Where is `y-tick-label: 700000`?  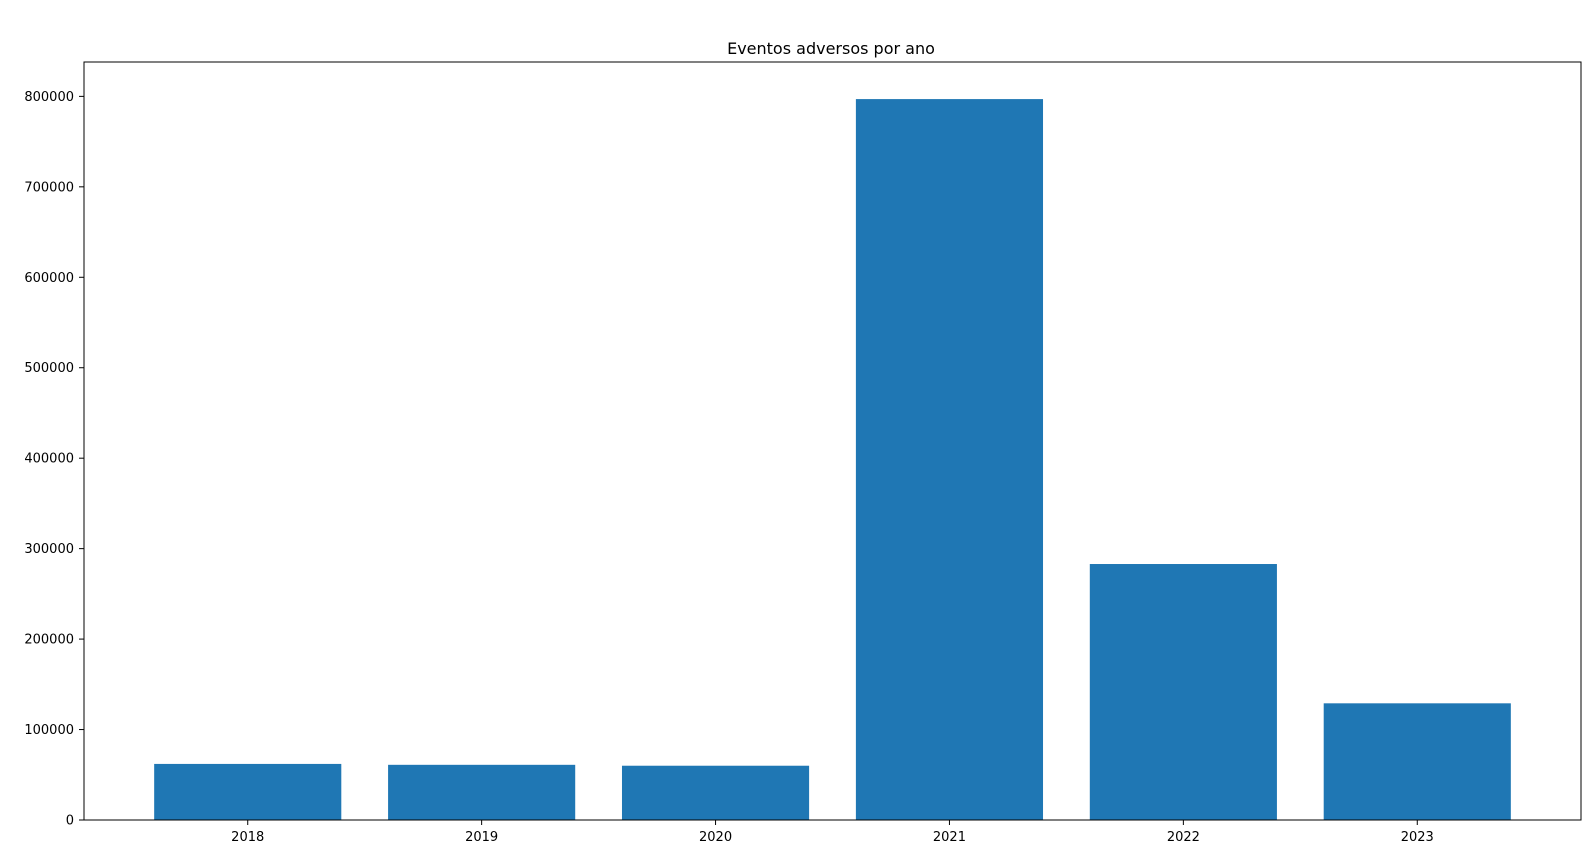
y-tick-label: 700000 is located at coordinates (49, 187).